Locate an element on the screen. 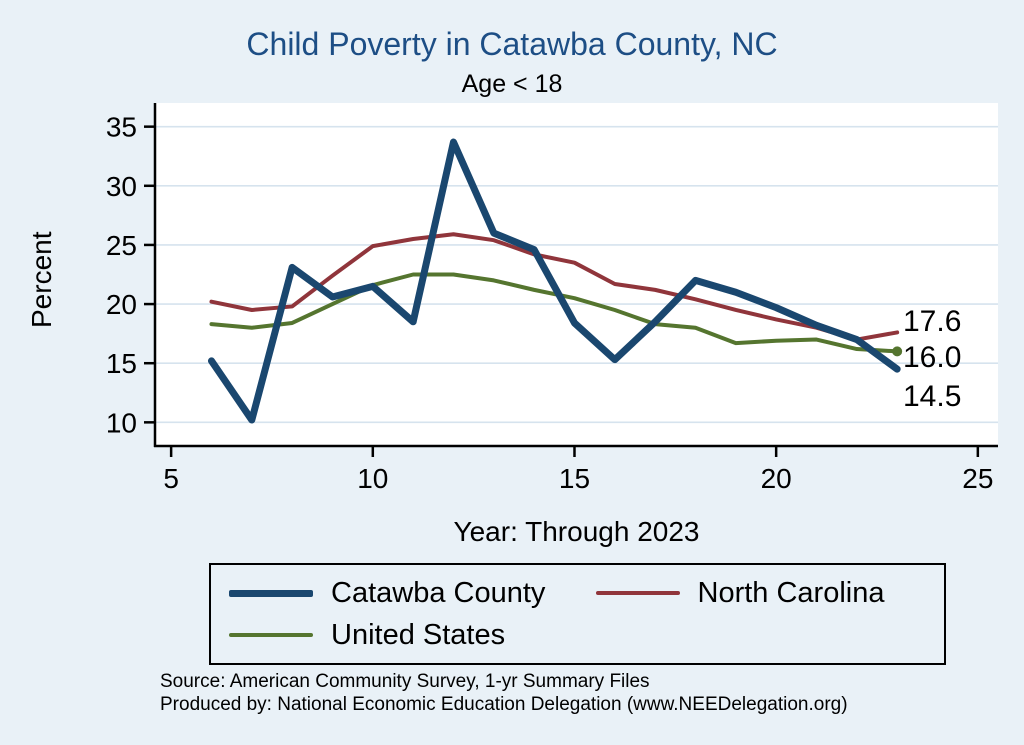 This screenshot has height=745, width=1024. legend-entry-catawba-county: Catawba County is located at coordinates (394, 593).